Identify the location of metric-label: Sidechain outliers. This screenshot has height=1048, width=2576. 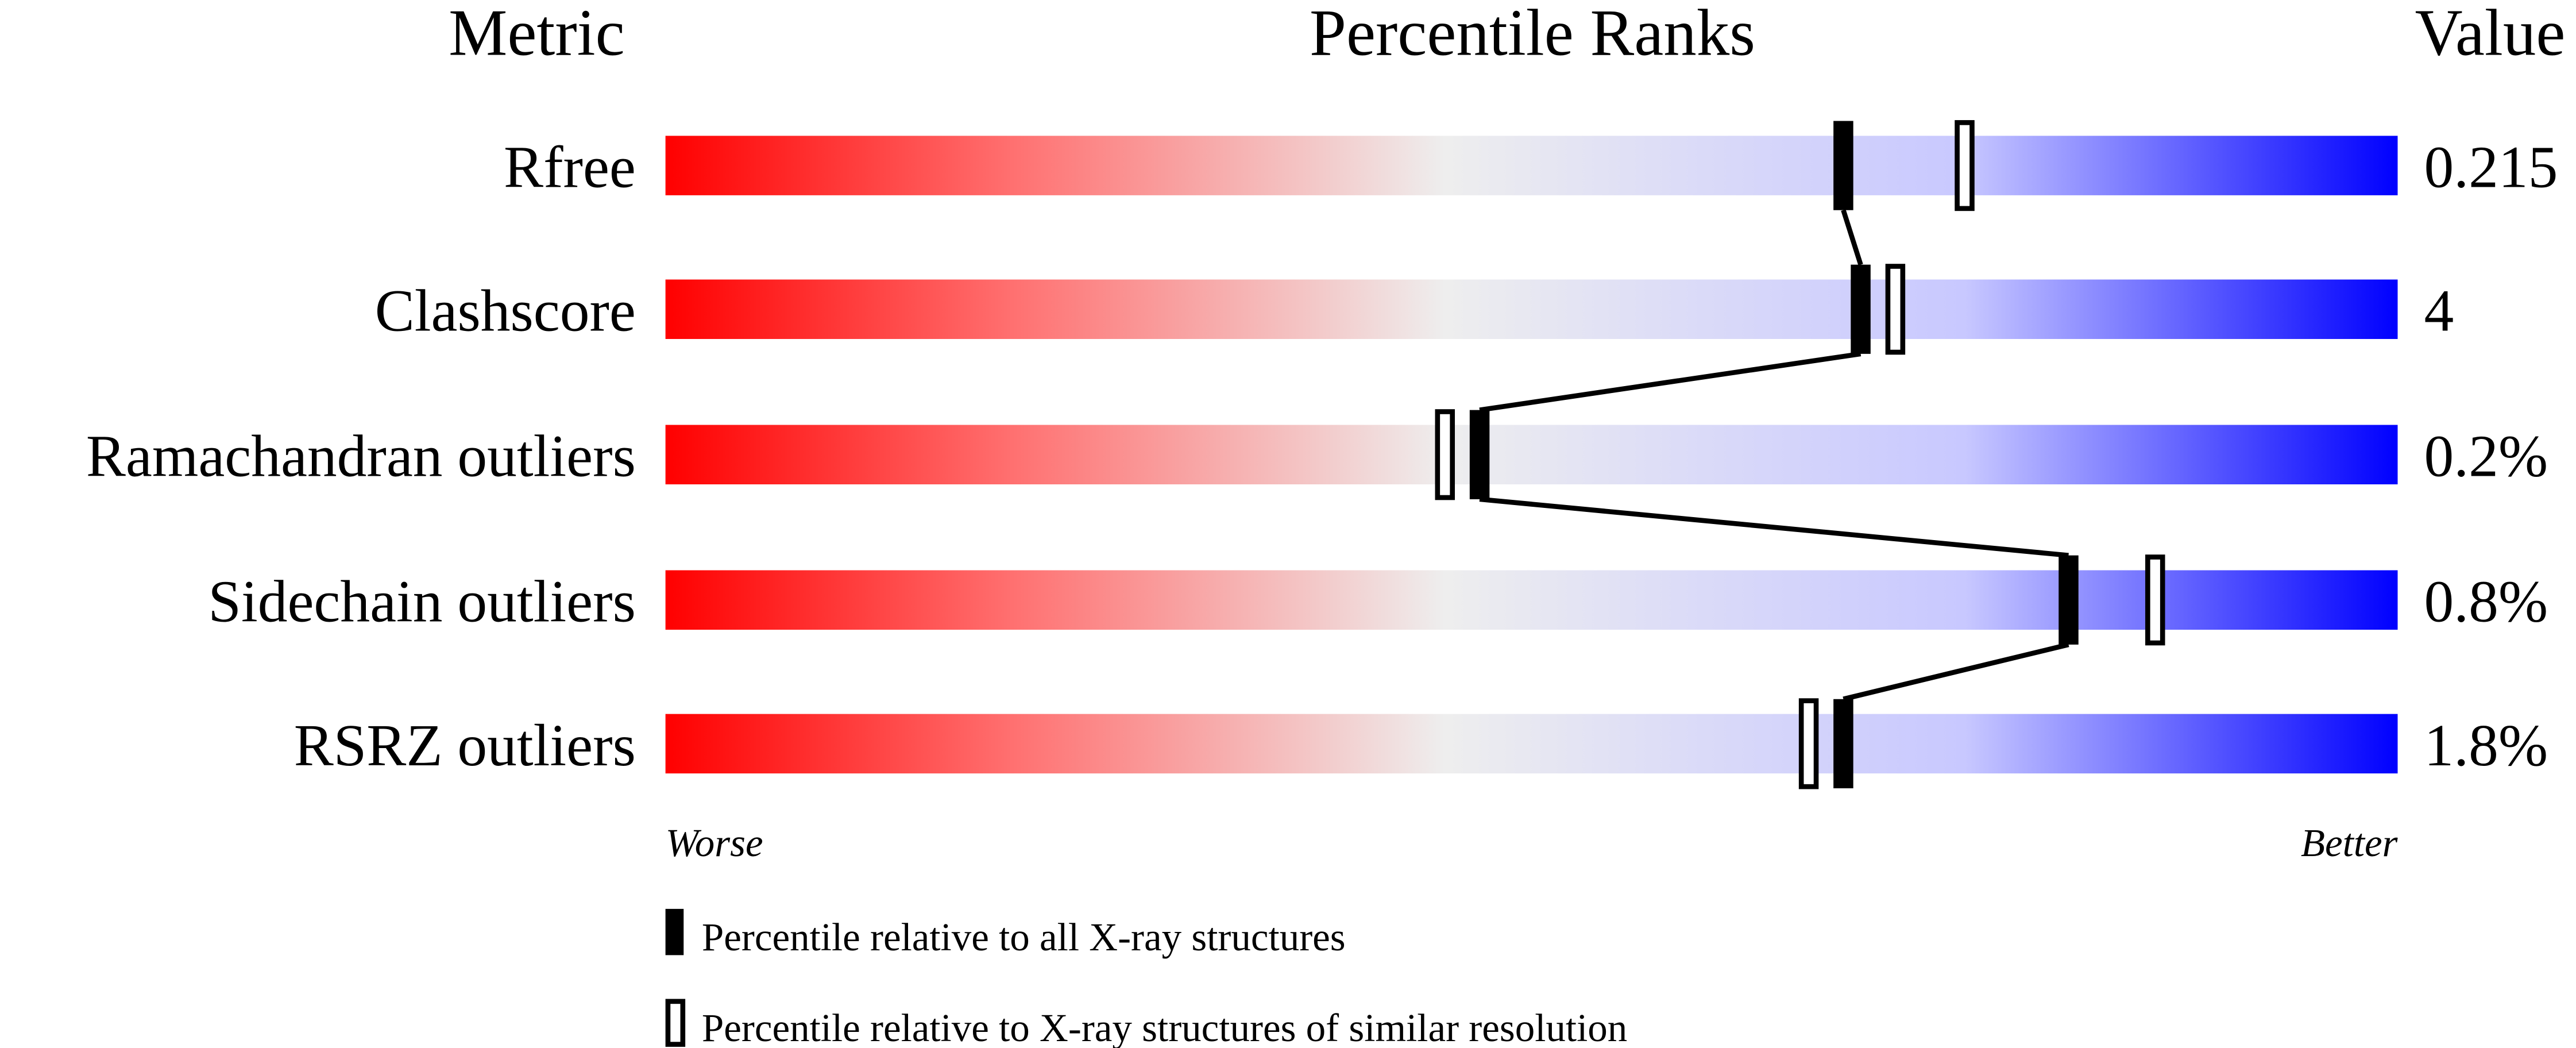
(421, 602).